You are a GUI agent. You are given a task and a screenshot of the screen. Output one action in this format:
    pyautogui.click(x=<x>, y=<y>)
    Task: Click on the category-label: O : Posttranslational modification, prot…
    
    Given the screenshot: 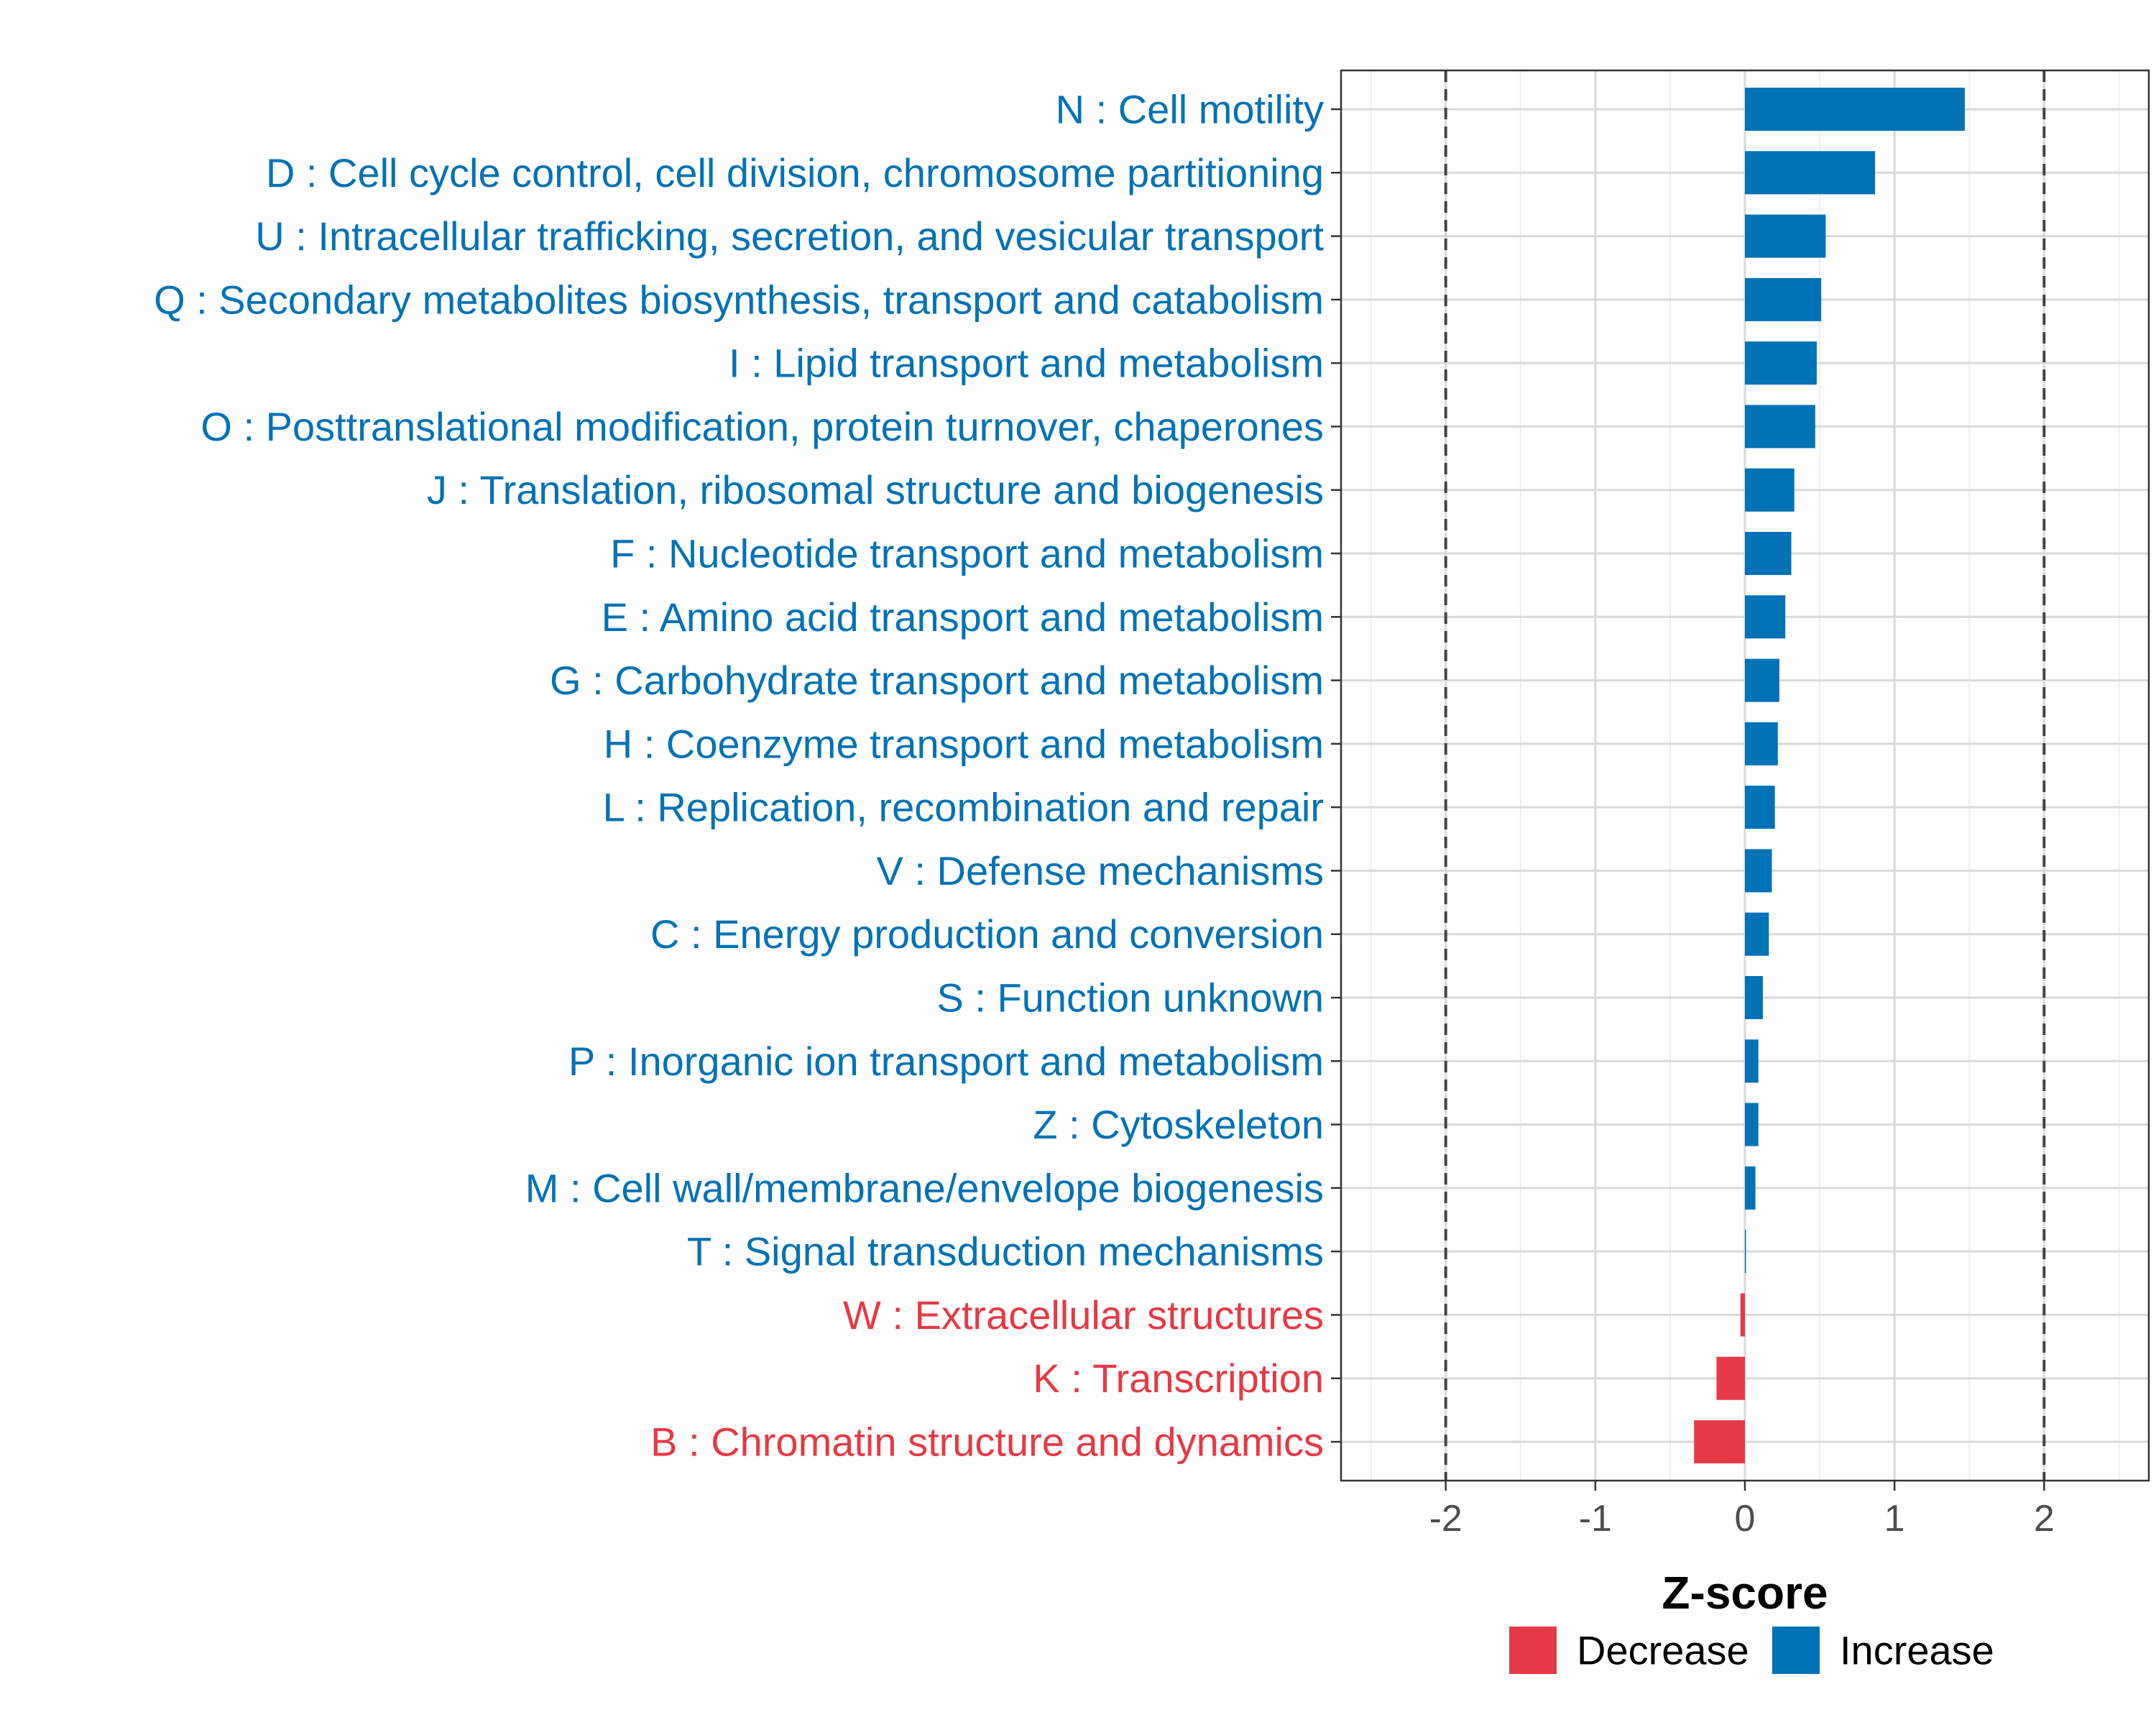 What is the action you would take?
    pyautogui.click(x=762, y=426)
    